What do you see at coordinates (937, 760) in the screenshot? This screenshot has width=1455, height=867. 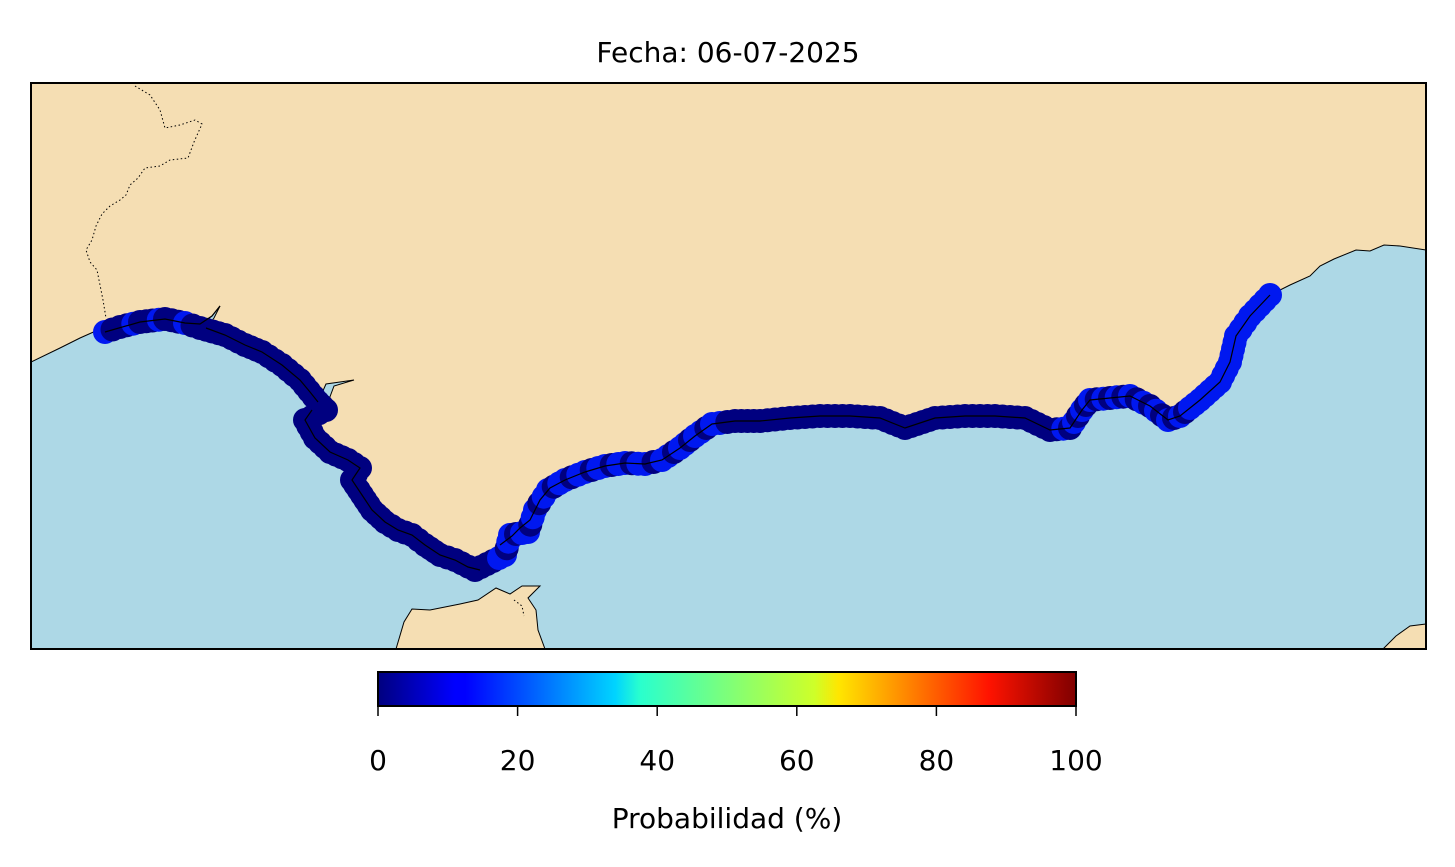 I see `colorbar-tick-label: 80` at bounding box center [937, 760].